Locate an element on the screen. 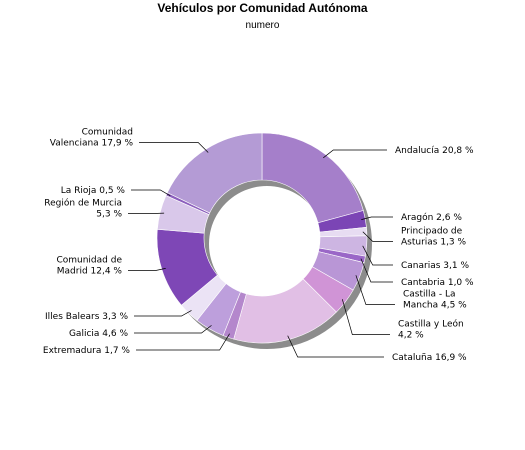 The height and width of the screenshot is (450, 525). chart-subtitle: numero is located at coordinates (262, 25).